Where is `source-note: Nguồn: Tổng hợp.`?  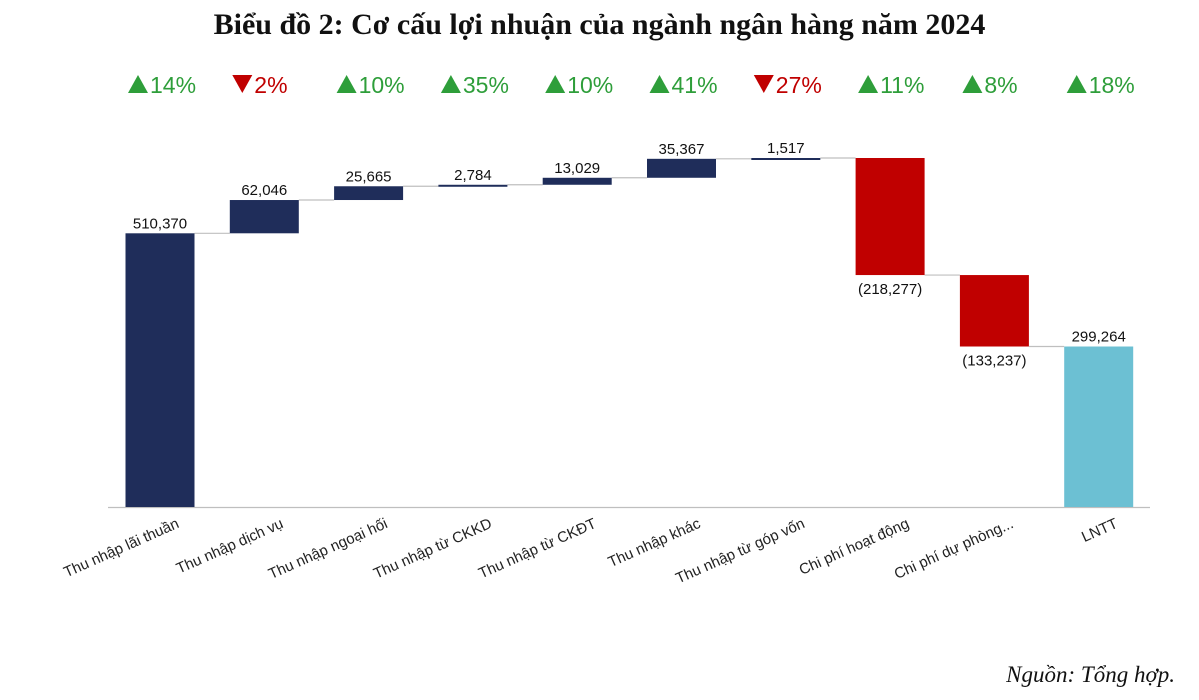
source-note: Nguồn: Tổng hợp. is located at coordinates (1090, 674).